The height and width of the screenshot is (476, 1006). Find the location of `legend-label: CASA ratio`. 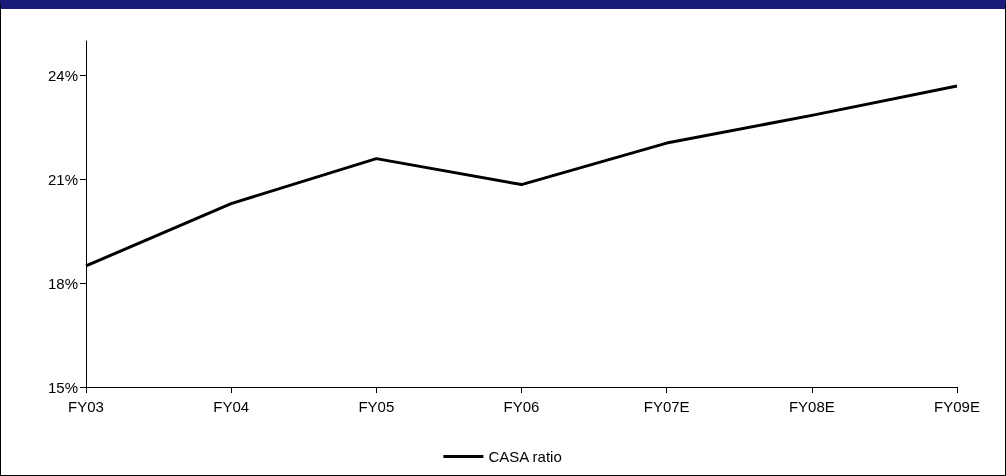

legend-label: CASA ratio is located at coordinates (525, 456).